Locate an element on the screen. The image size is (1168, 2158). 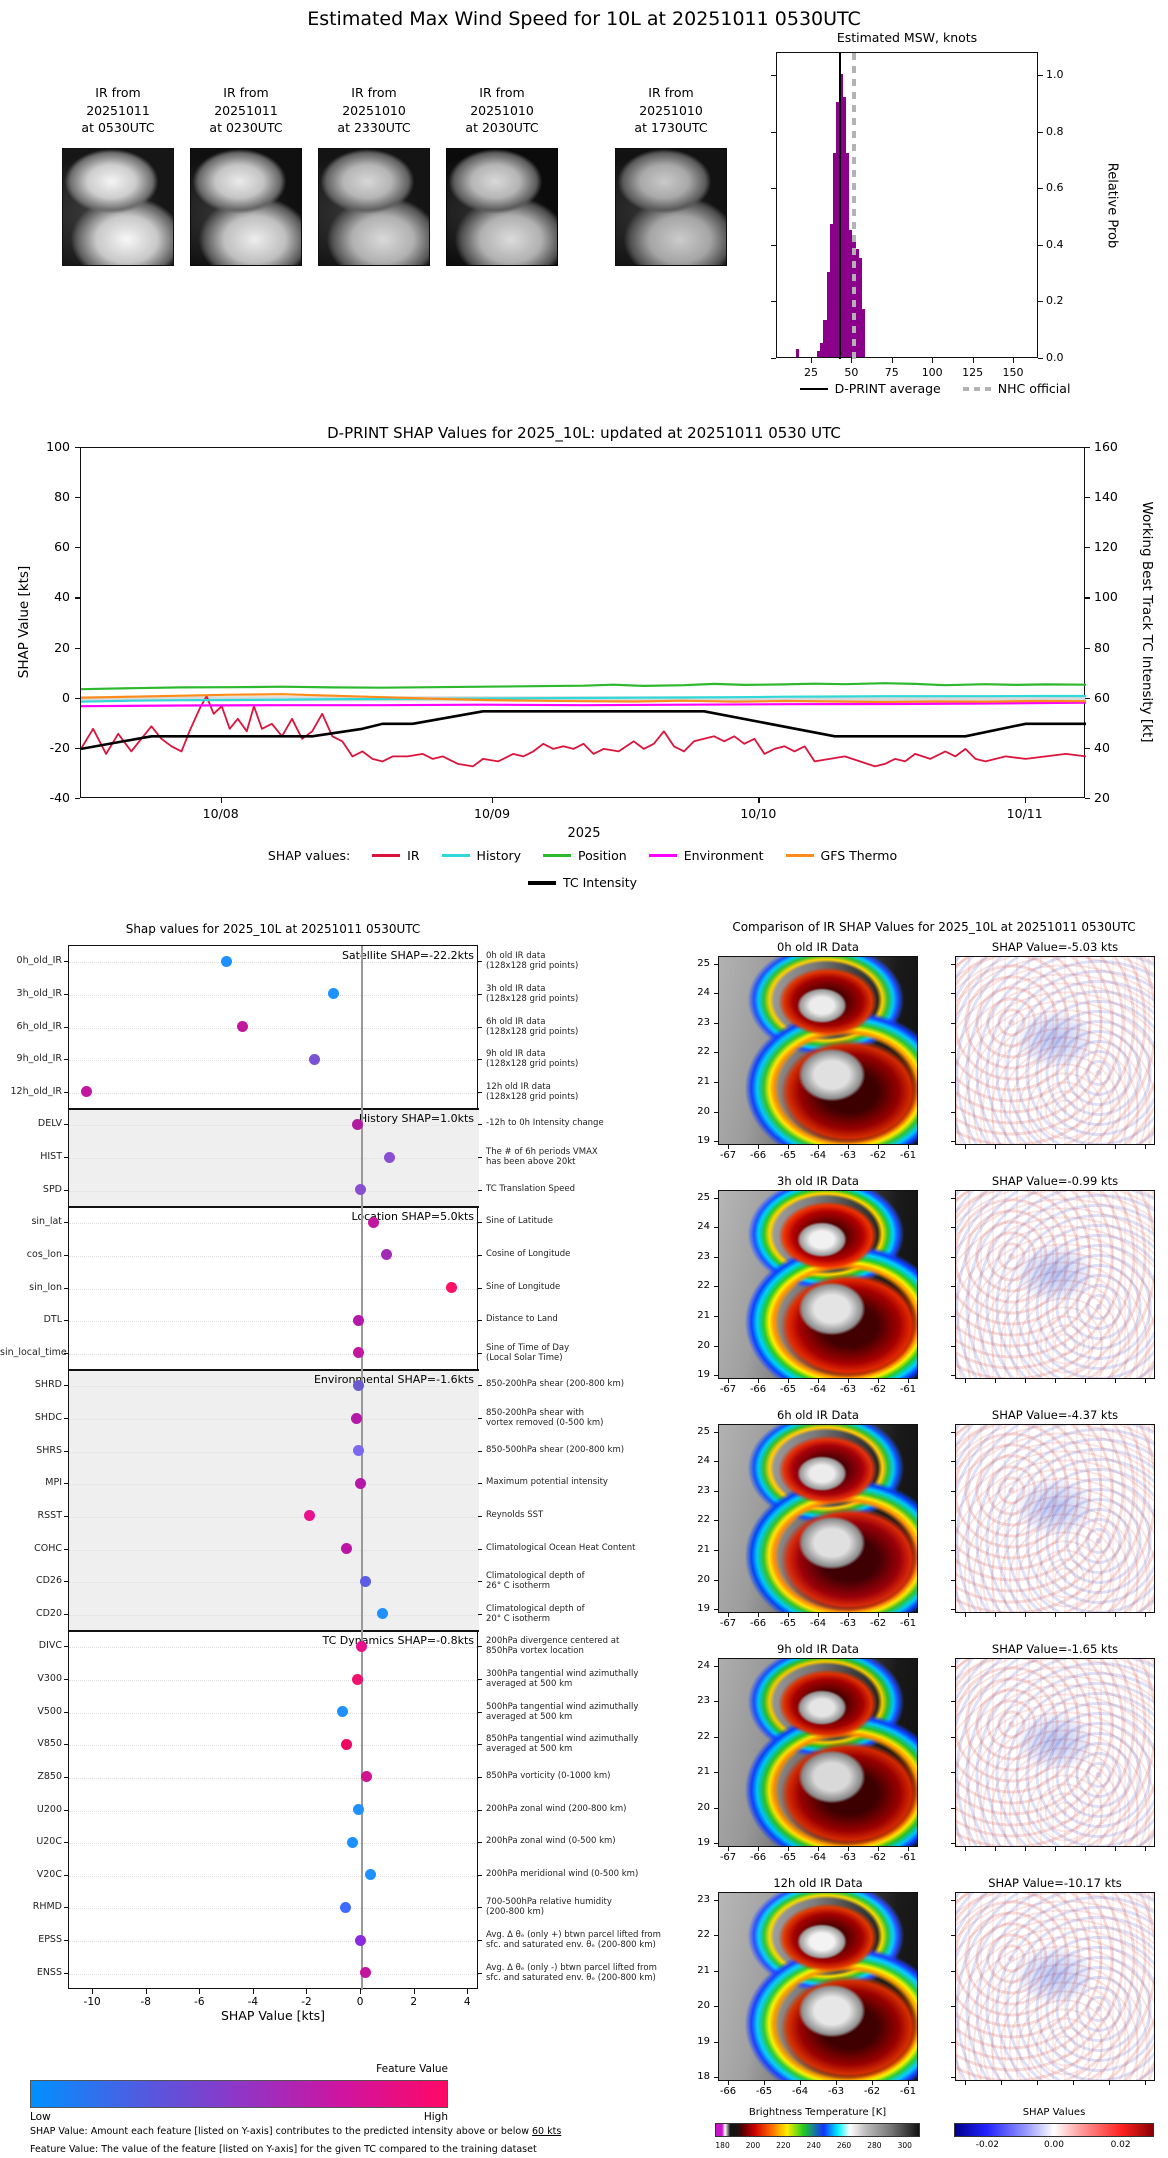
feature-desc-3h_old_IR: 3h old IR data (128x128 grid points) is located at coordinates (598, 994).